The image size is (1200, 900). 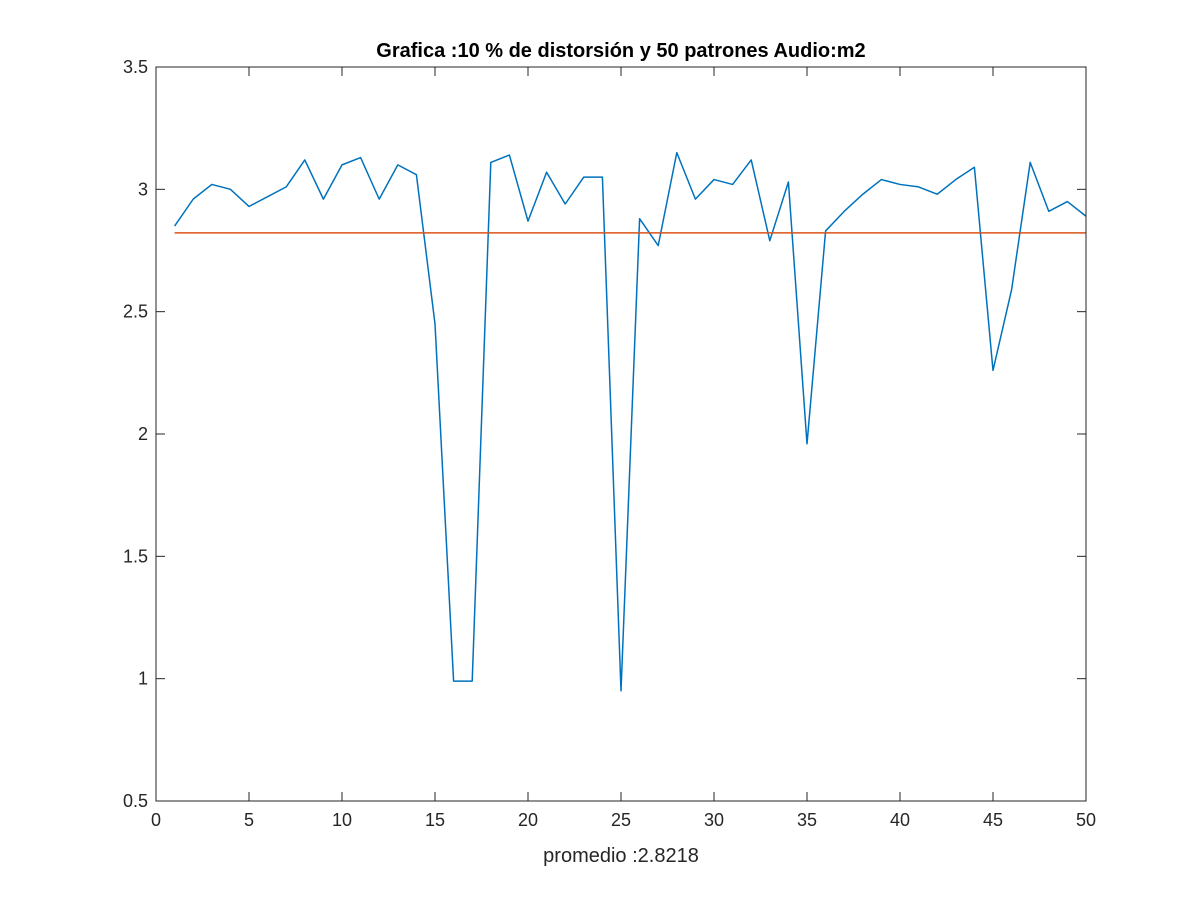 I want to click on x-tick-label: 20, so click(x=528, y=820).